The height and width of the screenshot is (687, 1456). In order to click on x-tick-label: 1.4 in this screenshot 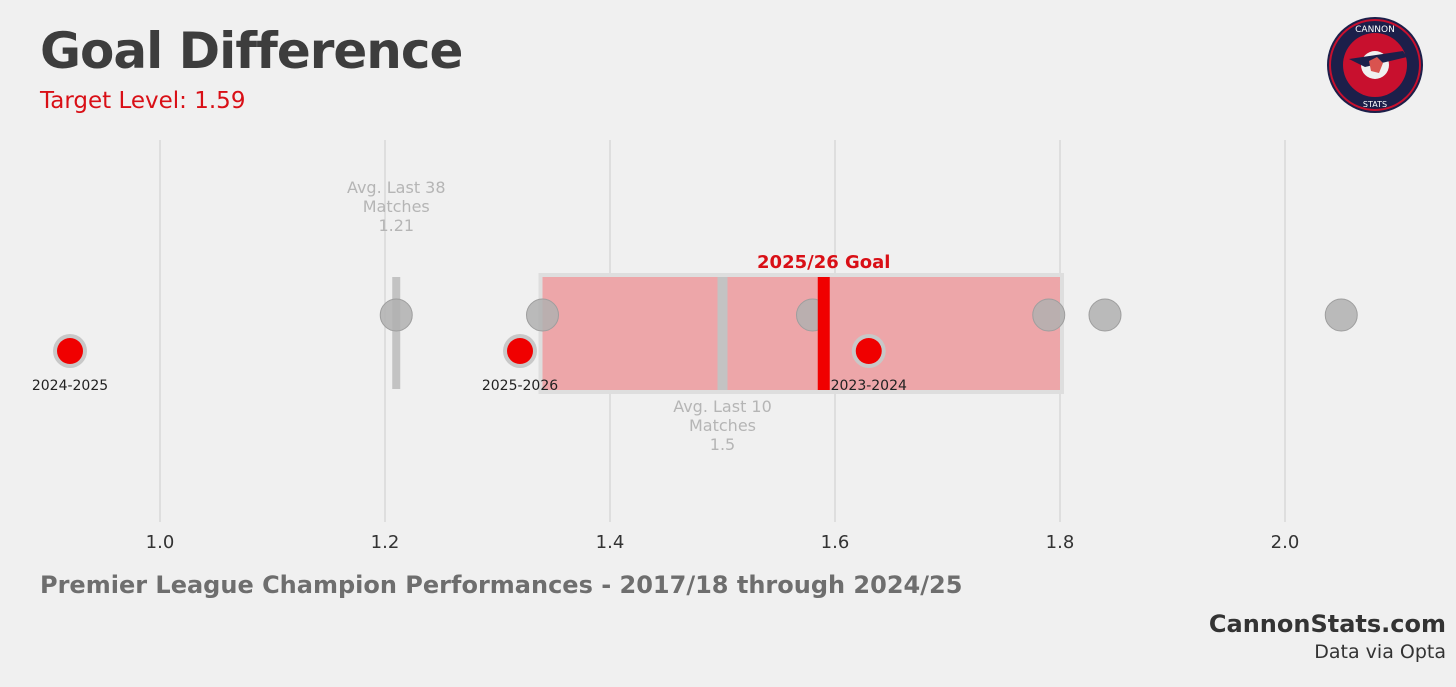, I will do `click(610, 542)`.